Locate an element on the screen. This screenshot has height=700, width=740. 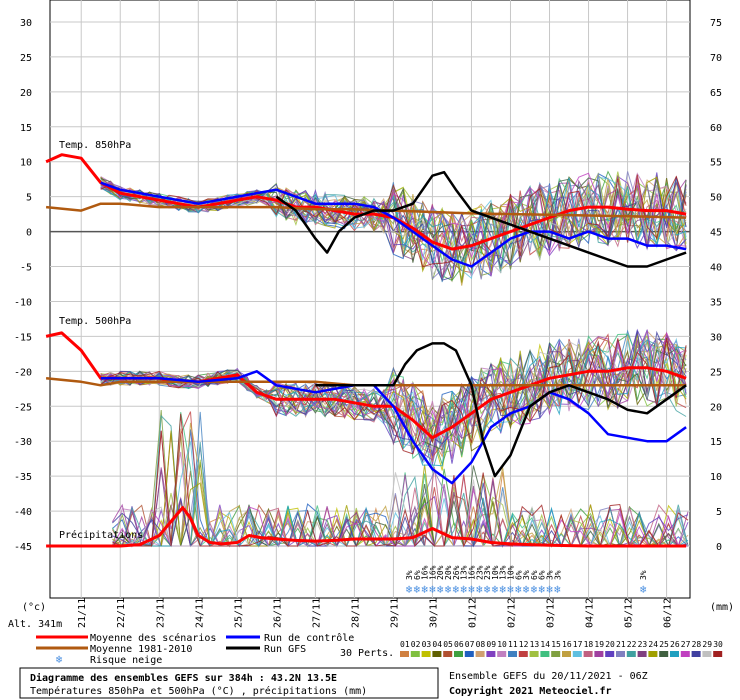
label-precip: Précipitations is located at coordinates (101, 535).